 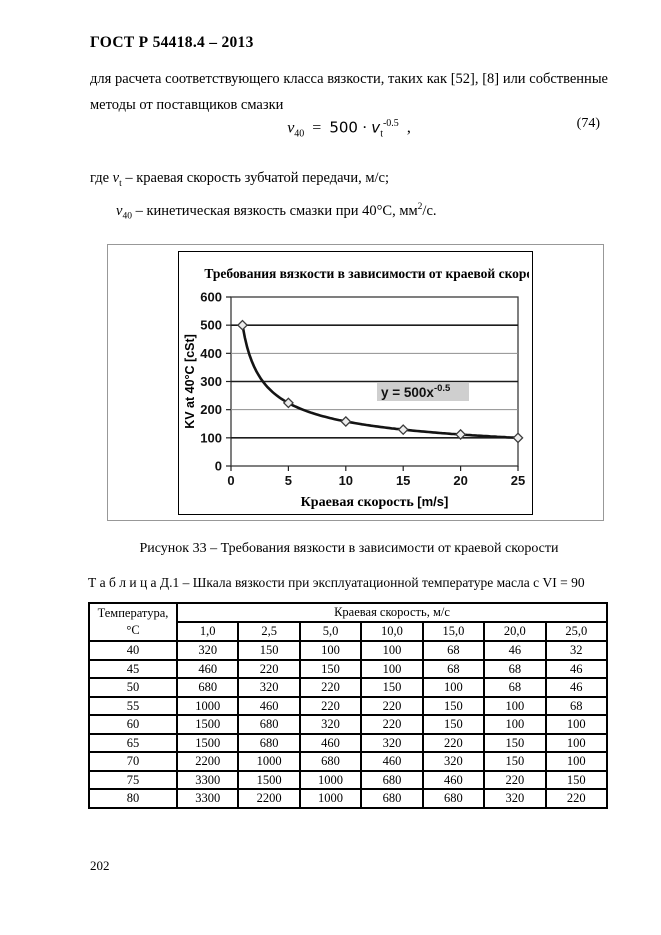 I want to click on table-header-row-1: Температура, °С Краевая скорость, м/с, so click(x=348, y=622).